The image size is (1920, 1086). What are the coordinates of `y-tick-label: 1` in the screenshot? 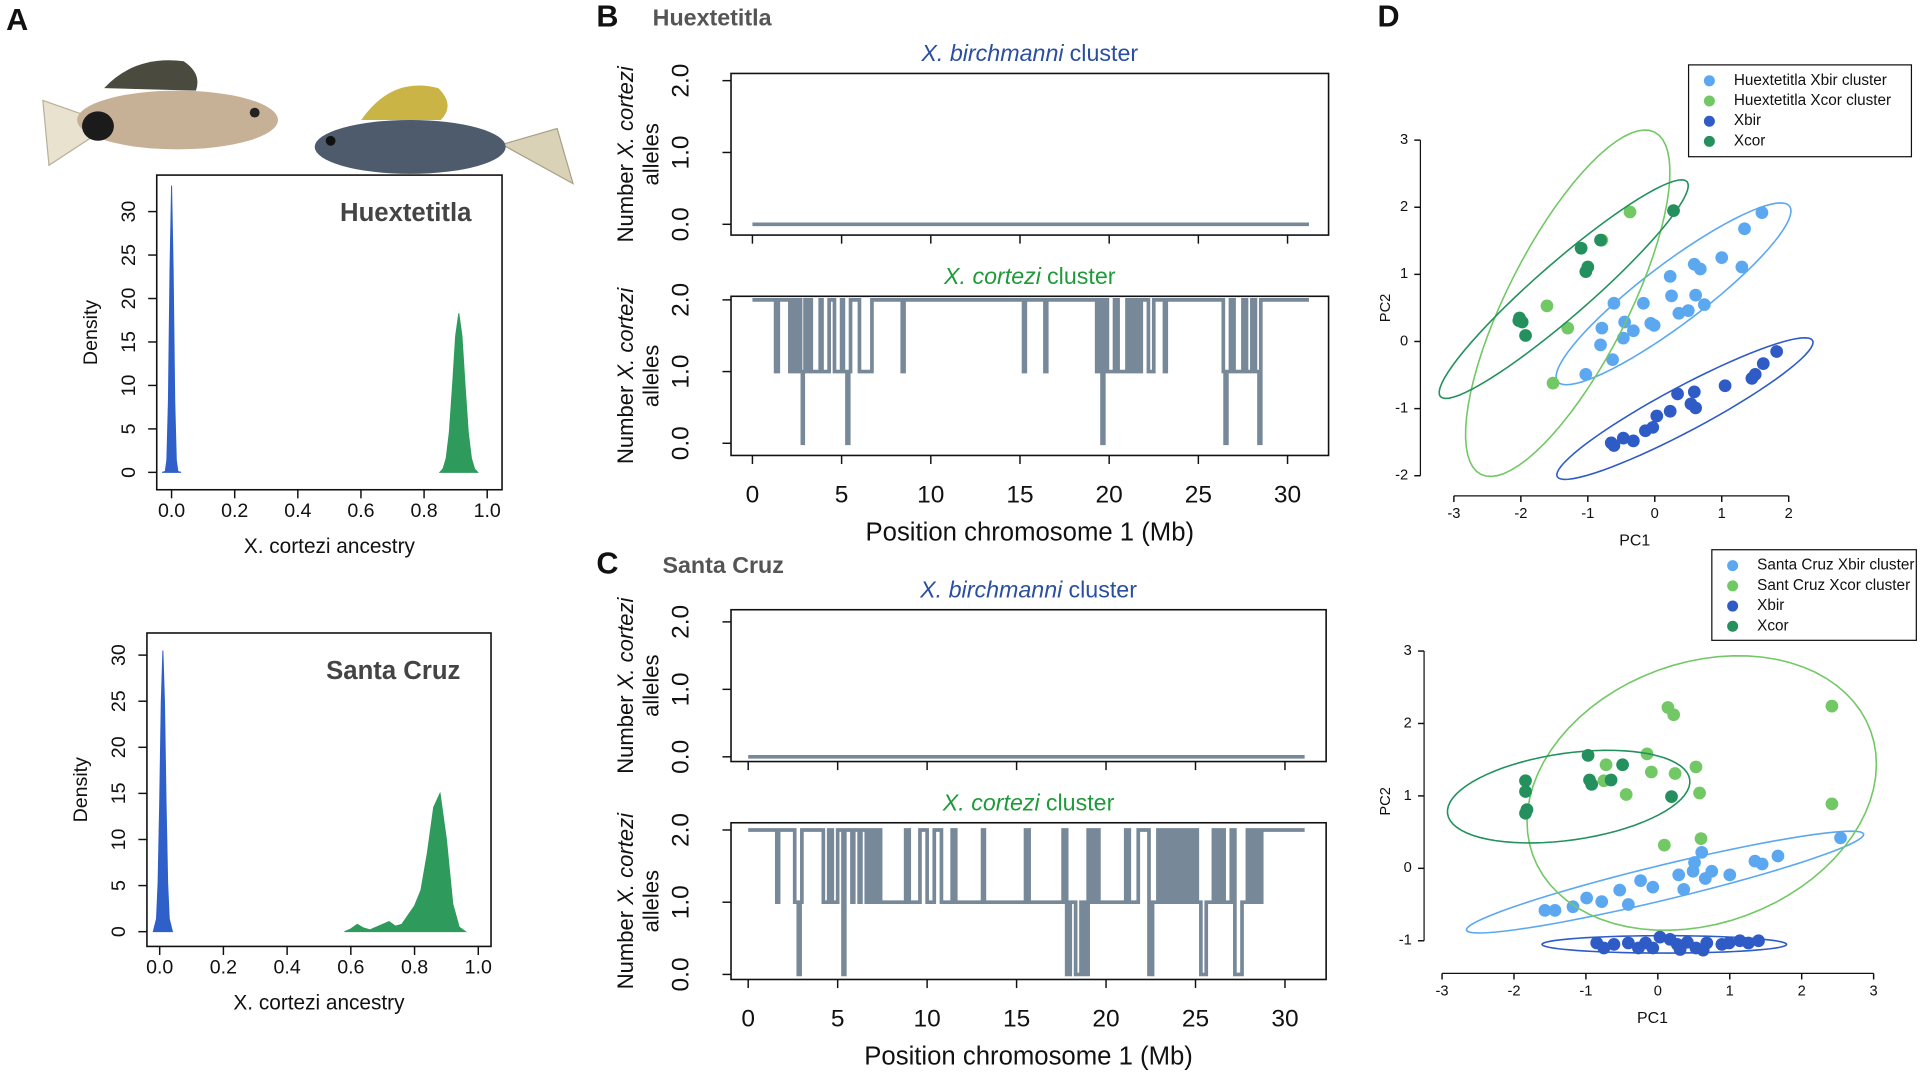 It's located at (1408, 796).